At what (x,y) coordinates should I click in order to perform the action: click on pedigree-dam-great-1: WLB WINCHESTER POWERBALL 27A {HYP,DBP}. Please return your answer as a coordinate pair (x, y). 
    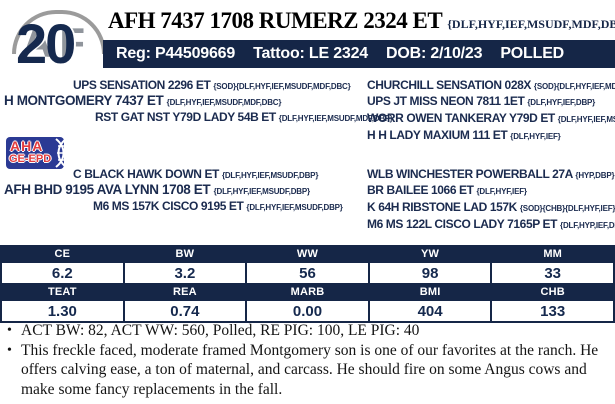
    Looking at the image, I should click on (491, 174).